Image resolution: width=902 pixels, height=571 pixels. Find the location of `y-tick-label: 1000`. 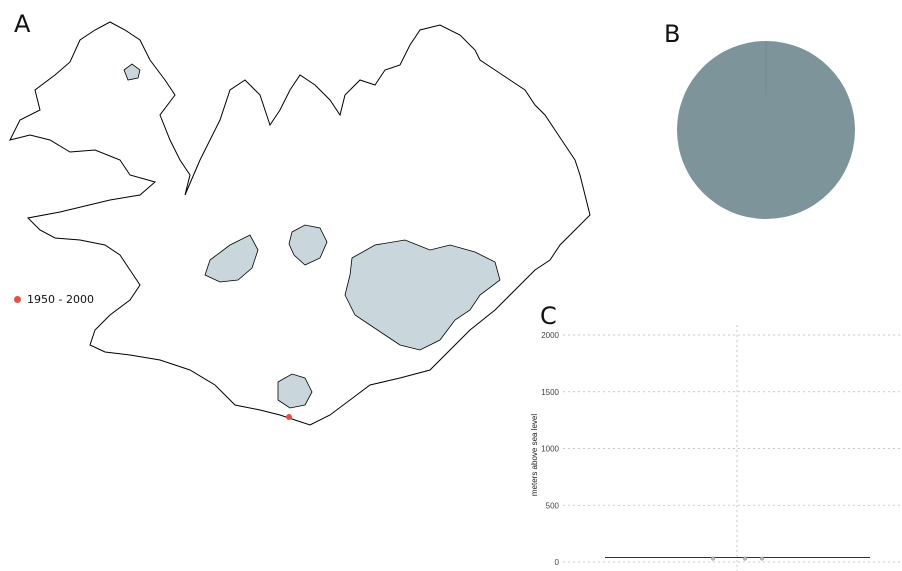

y-tick-label: 1000 is located at coordinates (550, 449).